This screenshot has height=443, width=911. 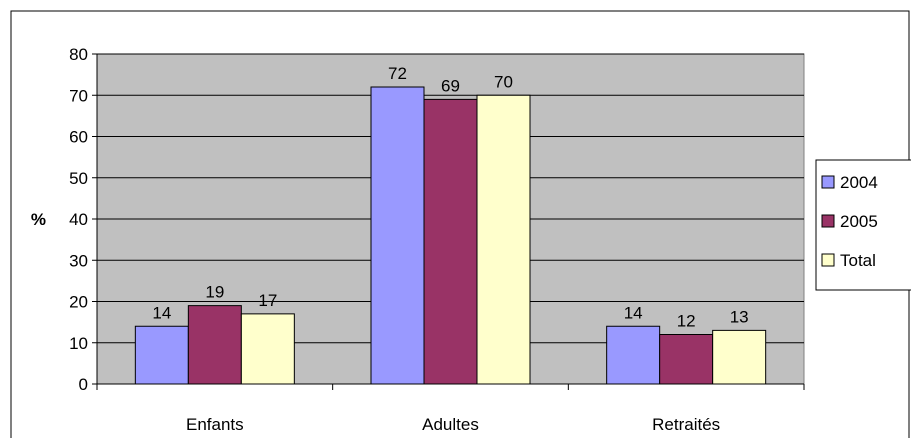 I want to click on x-tick-label: Retraités, so click(x=686, y=424).